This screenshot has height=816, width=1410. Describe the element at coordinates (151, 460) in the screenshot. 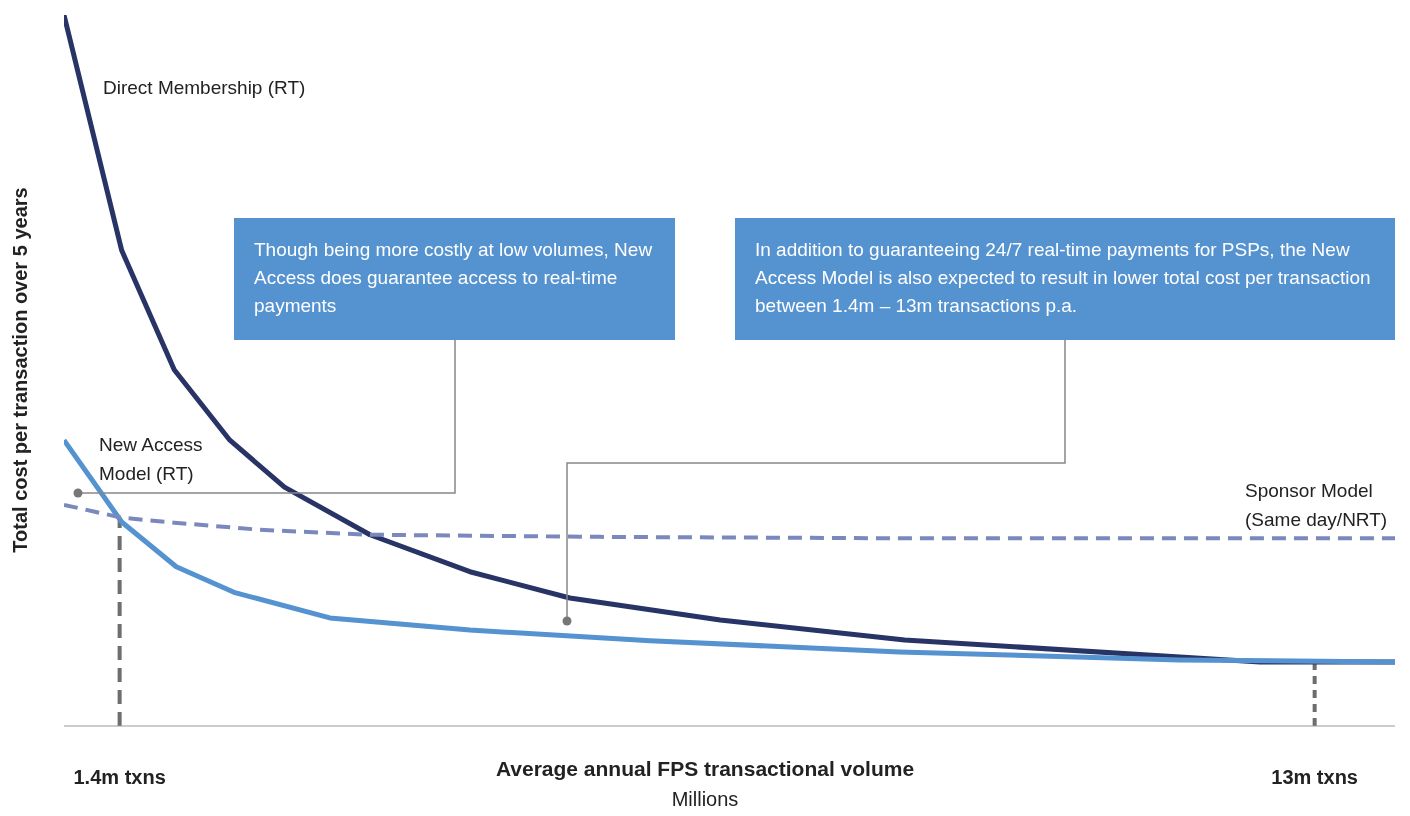

I see `series-label: New Access Model (RT)` at that location.